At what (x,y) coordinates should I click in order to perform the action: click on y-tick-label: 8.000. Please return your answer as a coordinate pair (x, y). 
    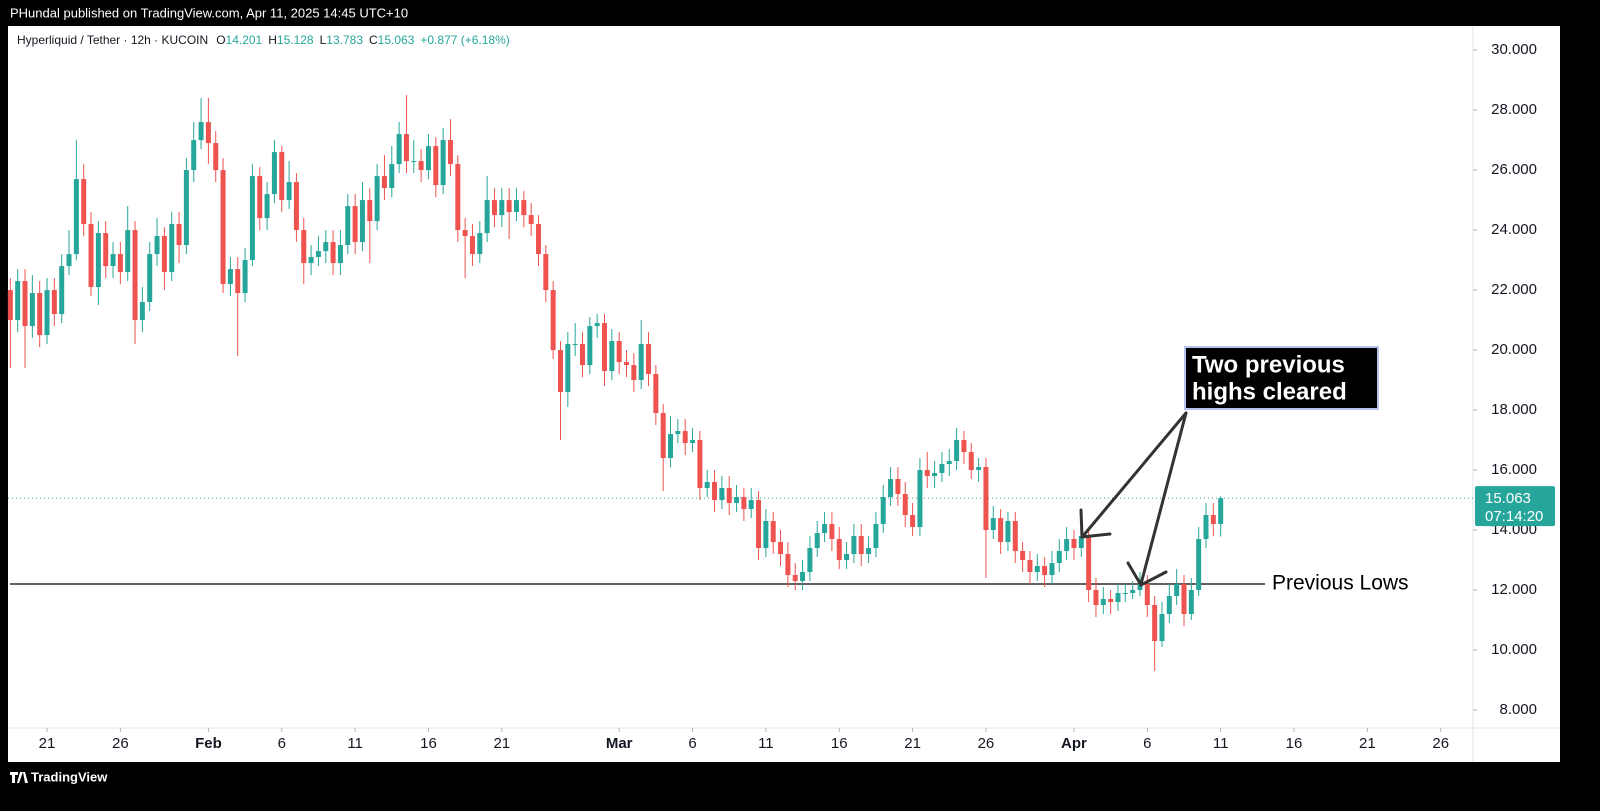
    Looking at the image, I should click on (1518, 709).